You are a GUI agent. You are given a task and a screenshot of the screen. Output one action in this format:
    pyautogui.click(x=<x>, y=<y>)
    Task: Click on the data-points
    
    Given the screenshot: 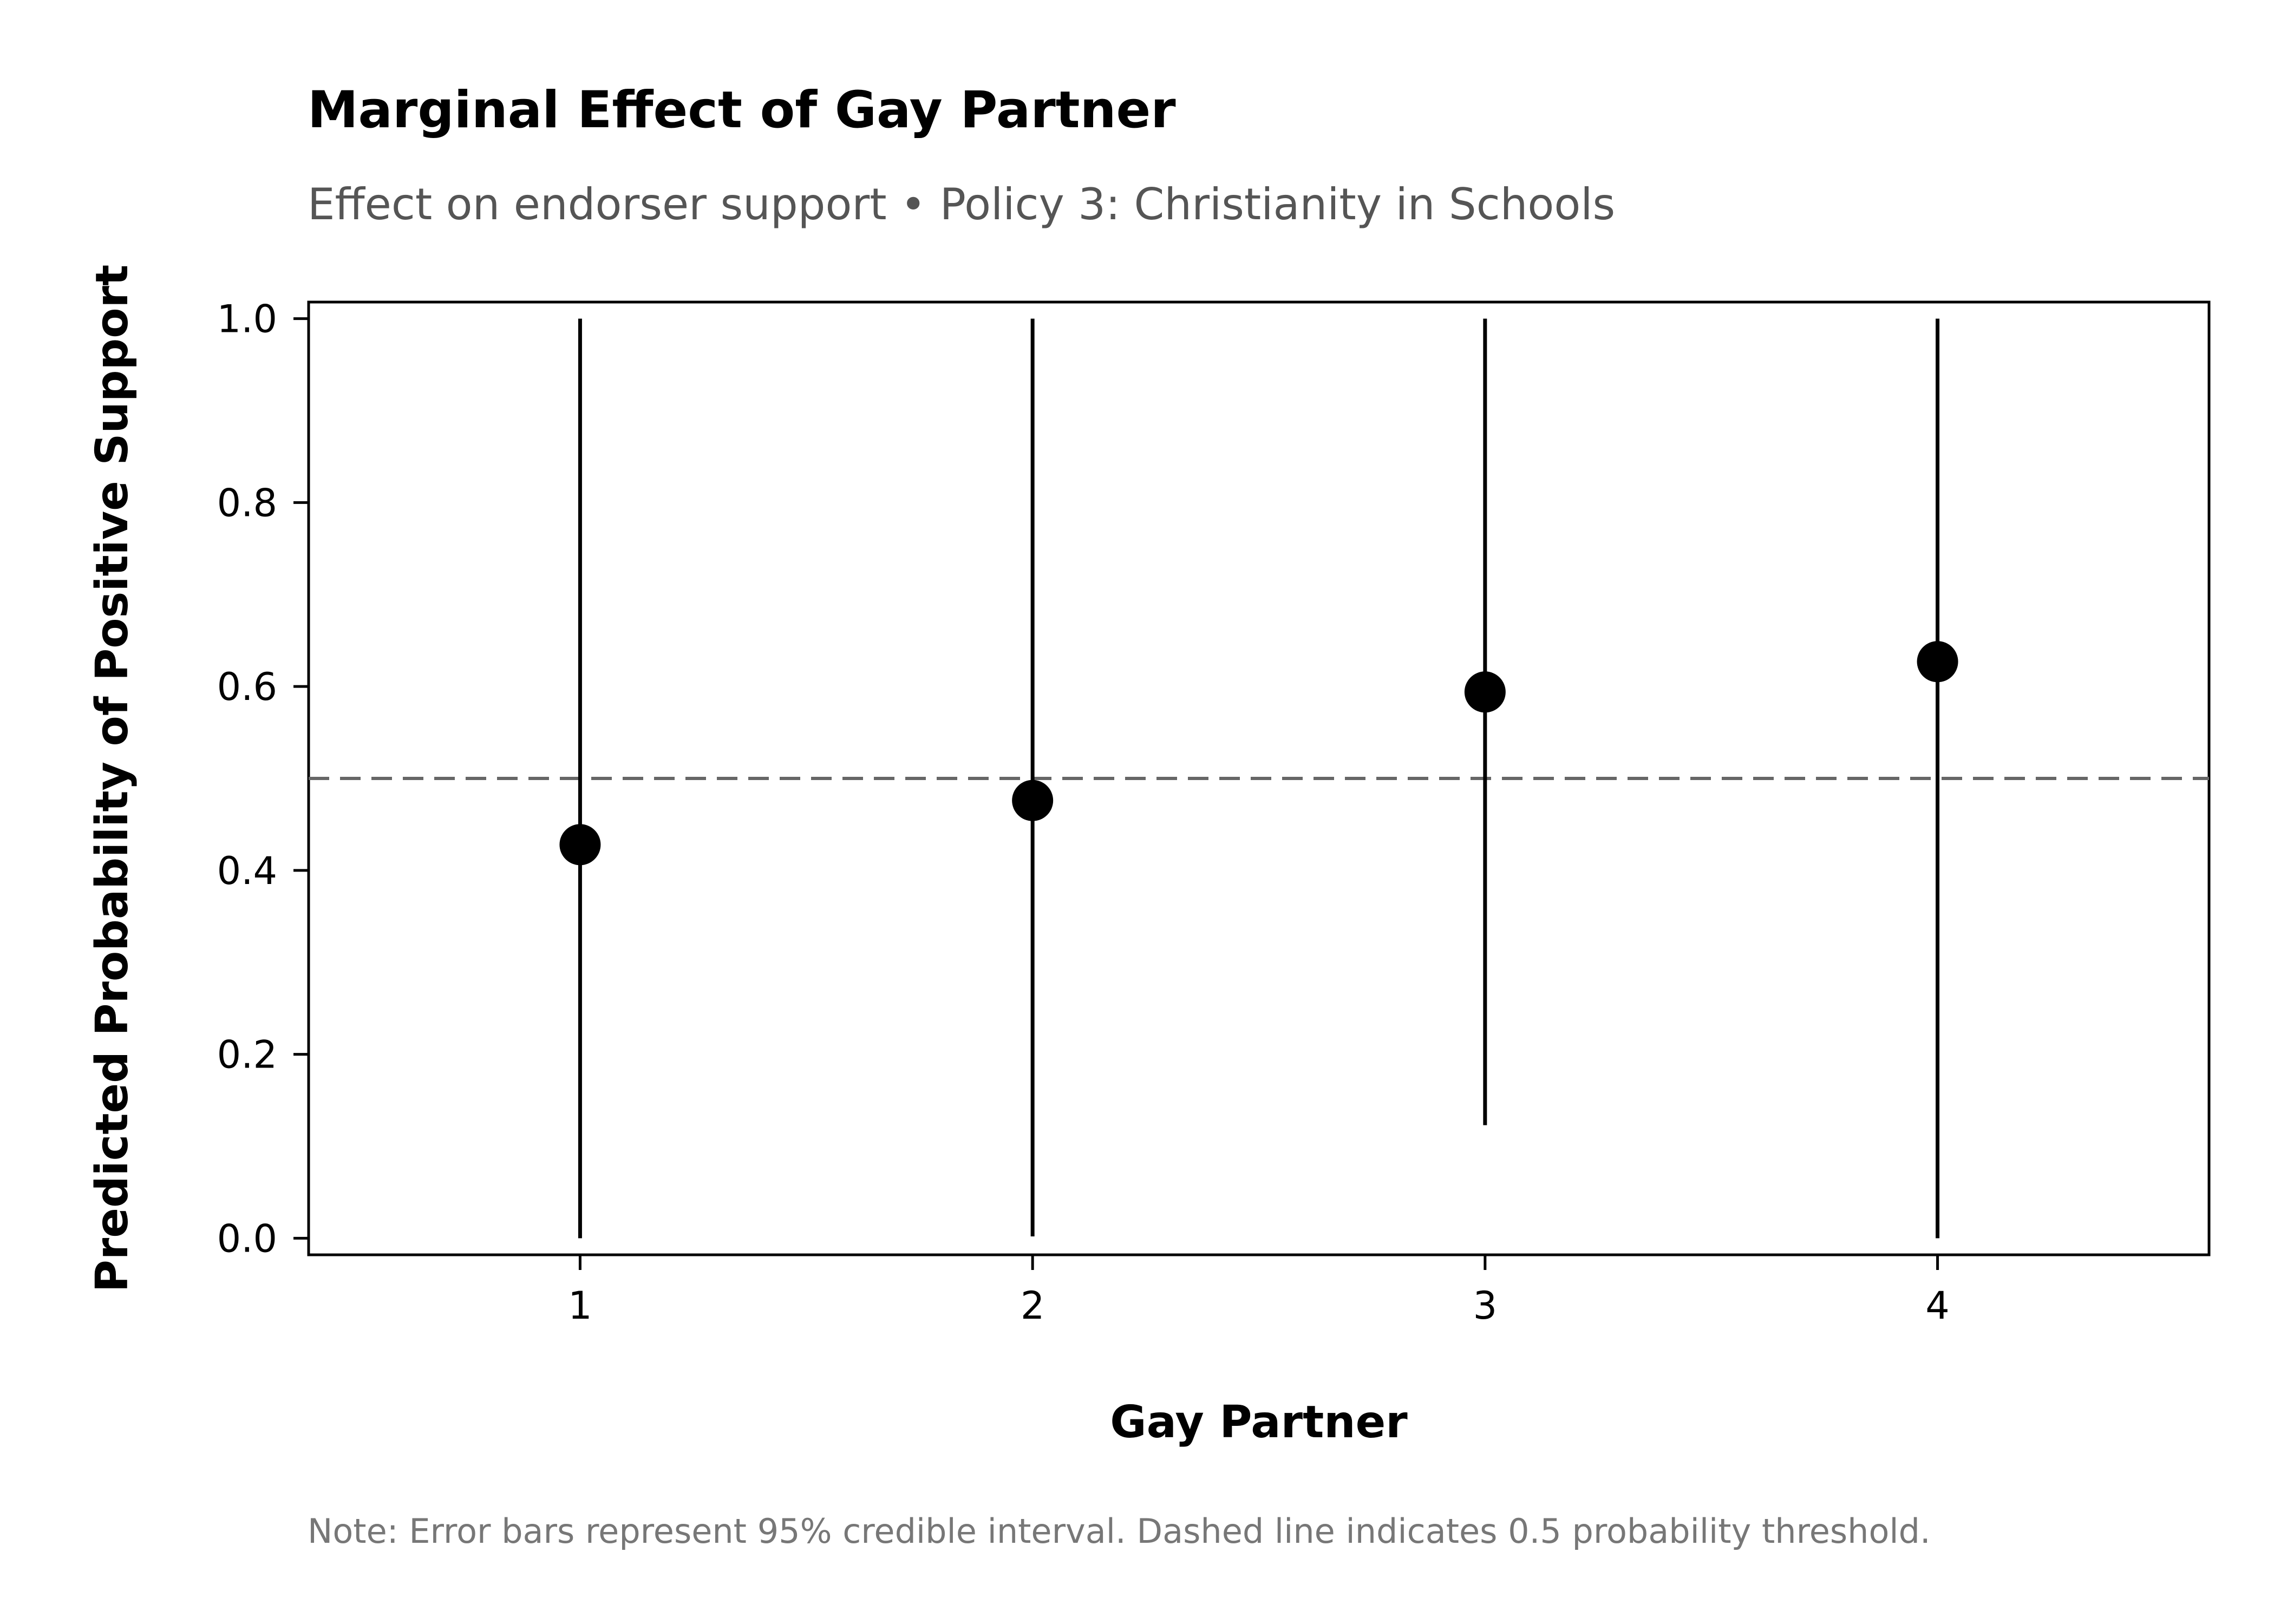 What is the action you would take?
    pyautogui.click(x=1259, y=753)
    